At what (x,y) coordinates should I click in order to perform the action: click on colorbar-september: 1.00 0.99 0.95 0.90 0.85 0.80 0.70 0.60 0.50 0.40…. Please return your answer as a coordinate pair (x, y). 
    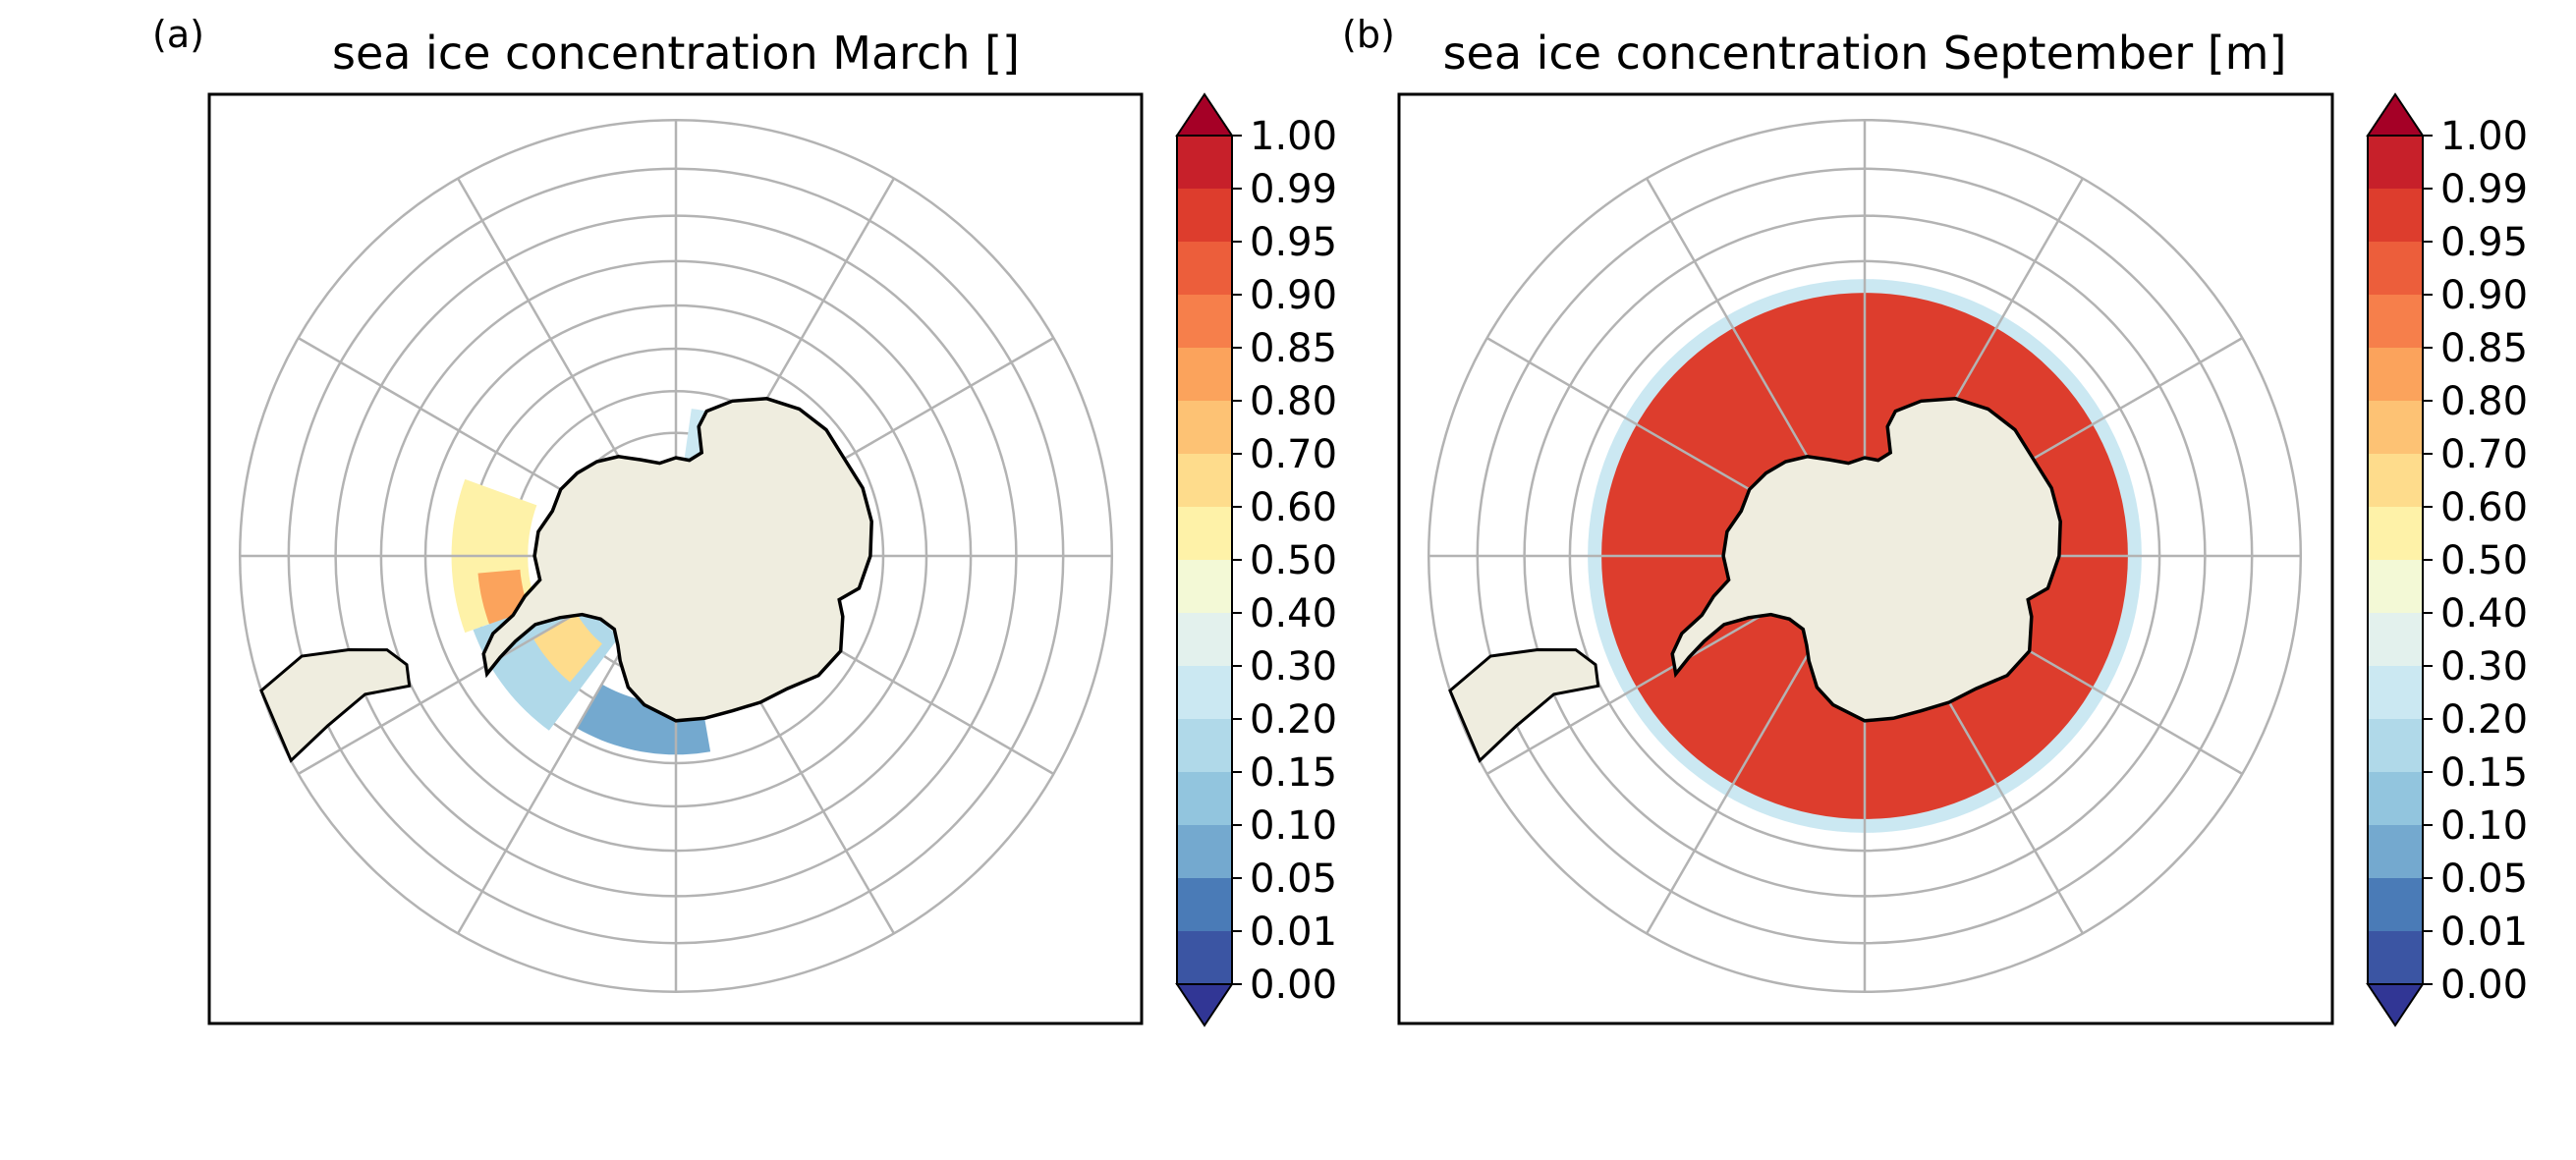
    Looking at the image, I should click on (2447, 559).